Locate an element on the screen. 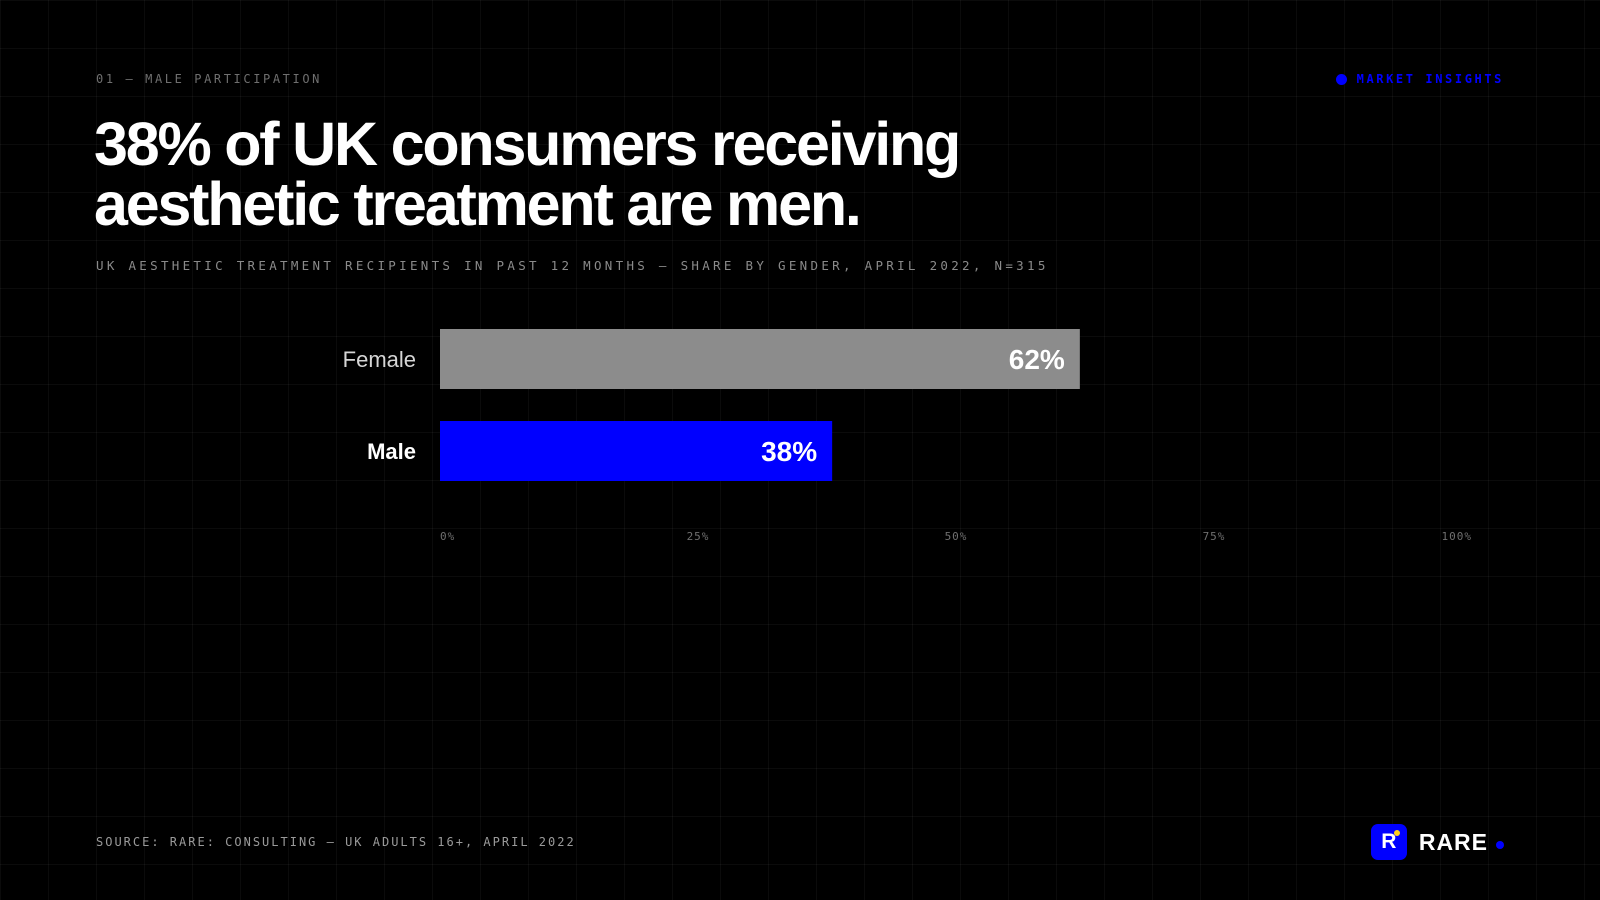 The image size is (1600, 900). brand-lockup: R RARE is located at coordinates (1437, 842).